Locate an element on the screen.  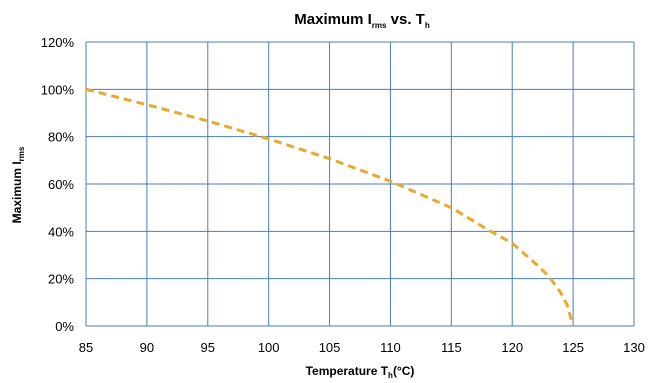
x-tick-label: 110 is located at coordinates (390, 347).